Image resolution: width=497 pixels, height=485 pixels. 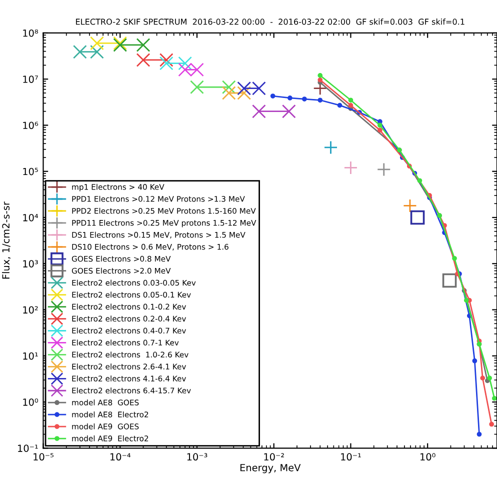 I want to click on y-tick-label: 10⁶, so click(x=30, y=126).